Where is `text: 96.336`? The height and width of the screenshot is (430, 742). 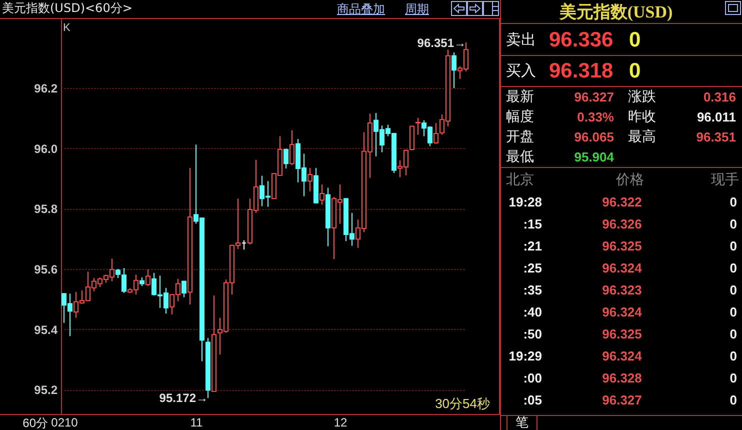
text: 96.336 is located at coordinates (581, 40).